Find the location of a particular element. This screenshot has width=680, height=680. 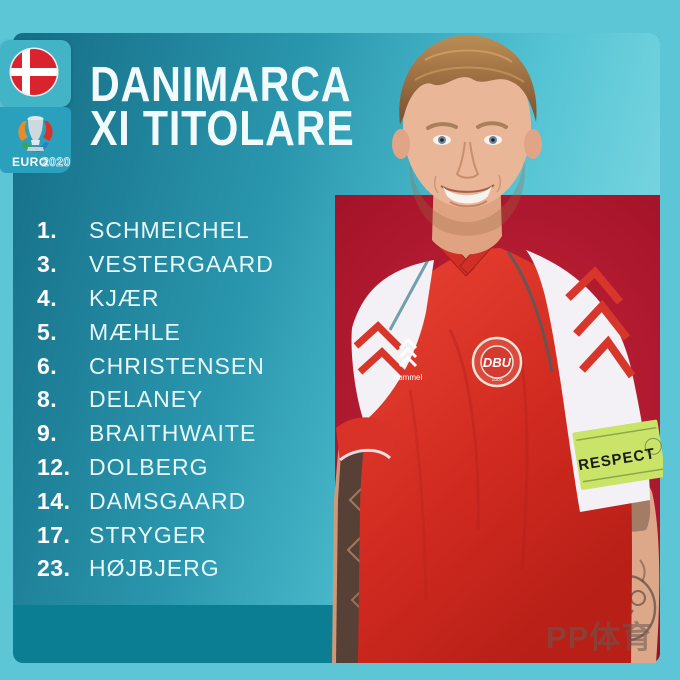

crest-dbu-text: DBU is located at coordinates (497, 362).